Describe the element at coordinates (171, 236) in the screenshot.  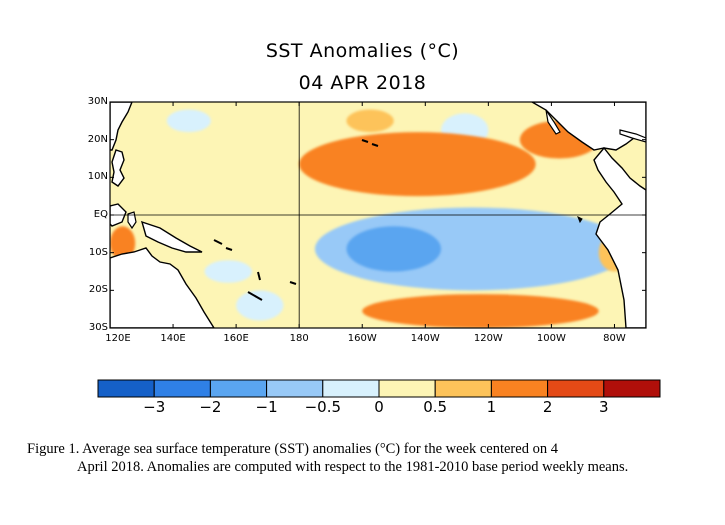
I see `land-new-guinea` at that location.